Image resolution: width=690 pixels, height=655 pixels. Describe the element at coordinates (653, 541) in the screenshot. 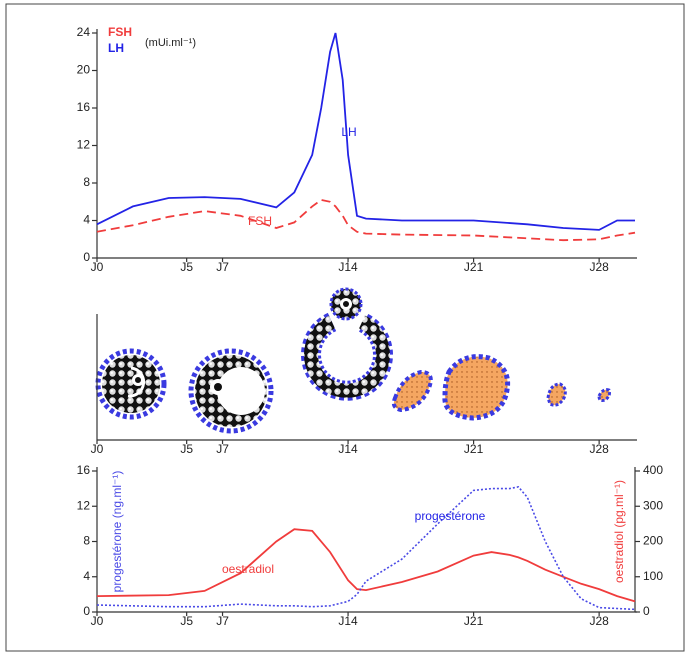

I see `y2-tick-label: 200` at that location.